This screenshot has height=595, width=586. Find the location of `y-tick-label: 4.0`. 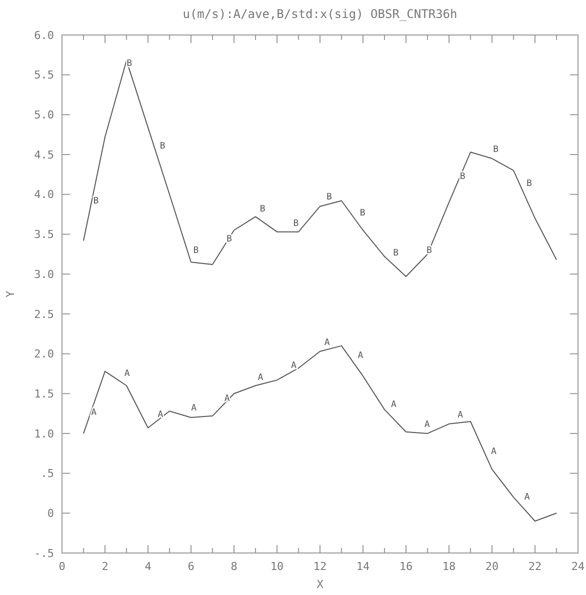

y-tick-label: 4.0 is located at coordinates (44, 195).